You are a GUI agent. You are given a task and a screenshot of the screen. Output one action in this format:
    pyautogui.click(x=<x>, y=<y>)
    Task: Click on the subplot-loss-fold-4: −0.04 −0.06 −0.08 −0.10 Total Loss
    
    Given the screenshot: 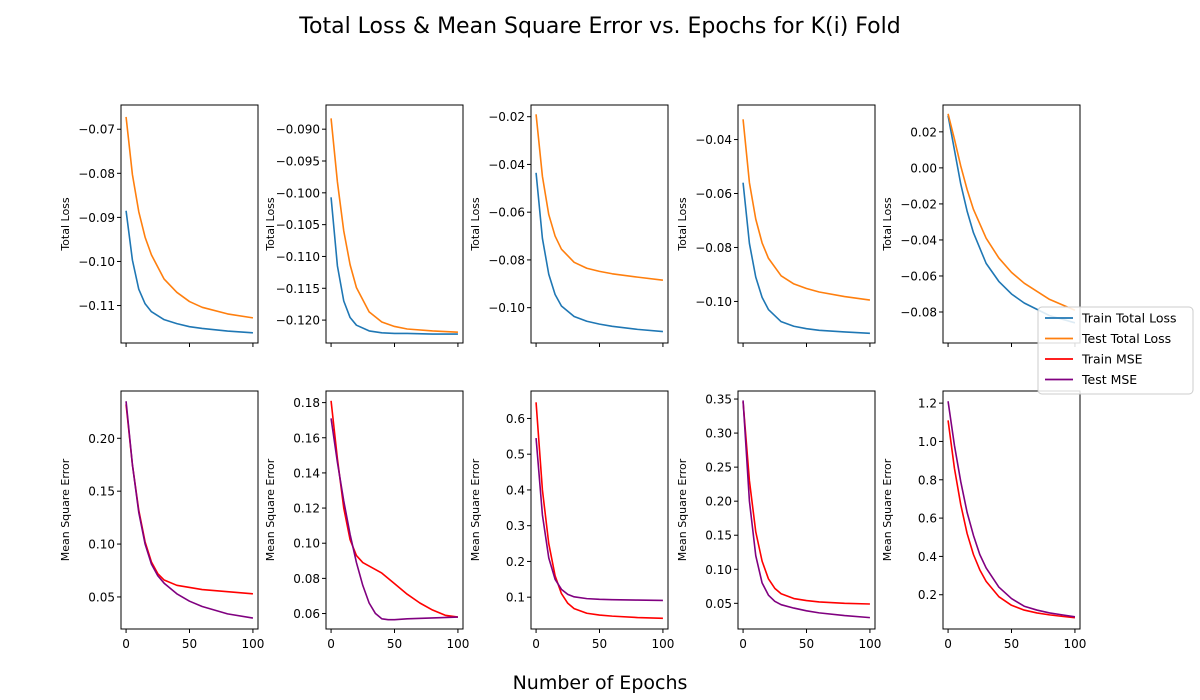 What is the action you would take?
    pyautogui.click(x=776, y=225)
    